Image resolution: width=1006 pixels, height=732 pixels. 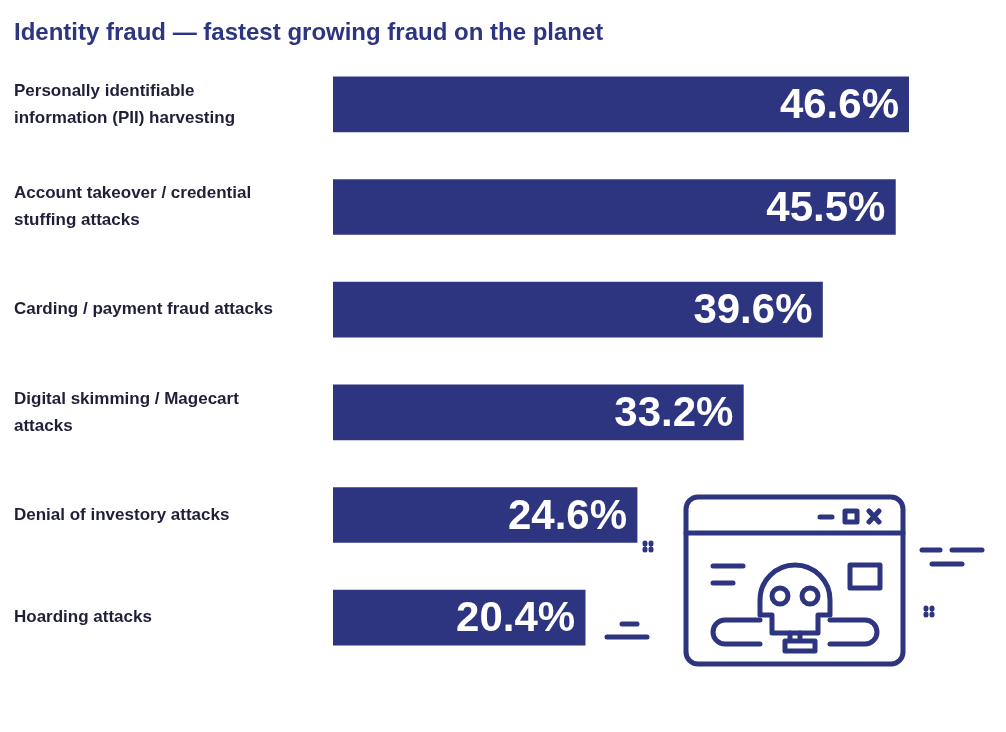 What do you see at coordinates (567, 514) in the screenshot?
I see `data-label: 24.6%` at bounding box center [567, 514].